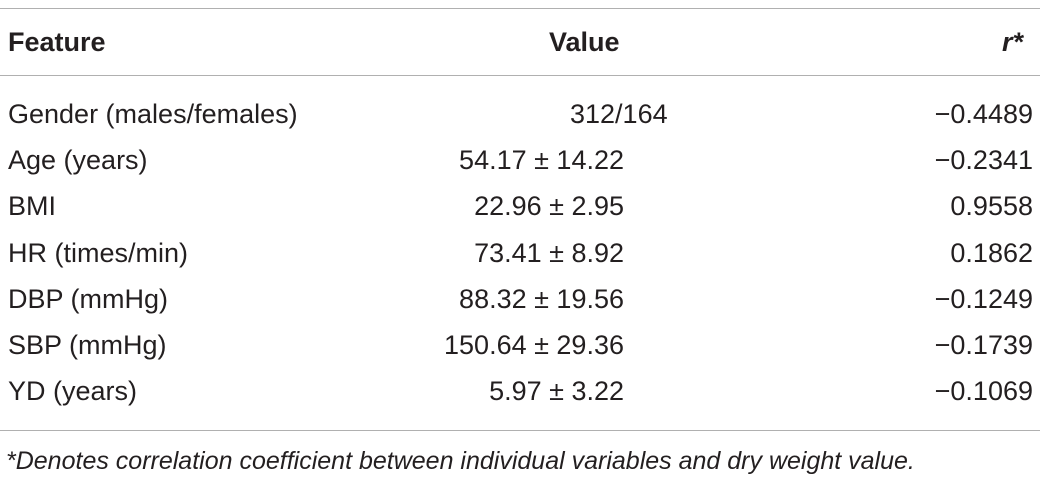 The width and height of the screenshot is (1040, 480). I want to click on table-top-rule, so click(520, 8).